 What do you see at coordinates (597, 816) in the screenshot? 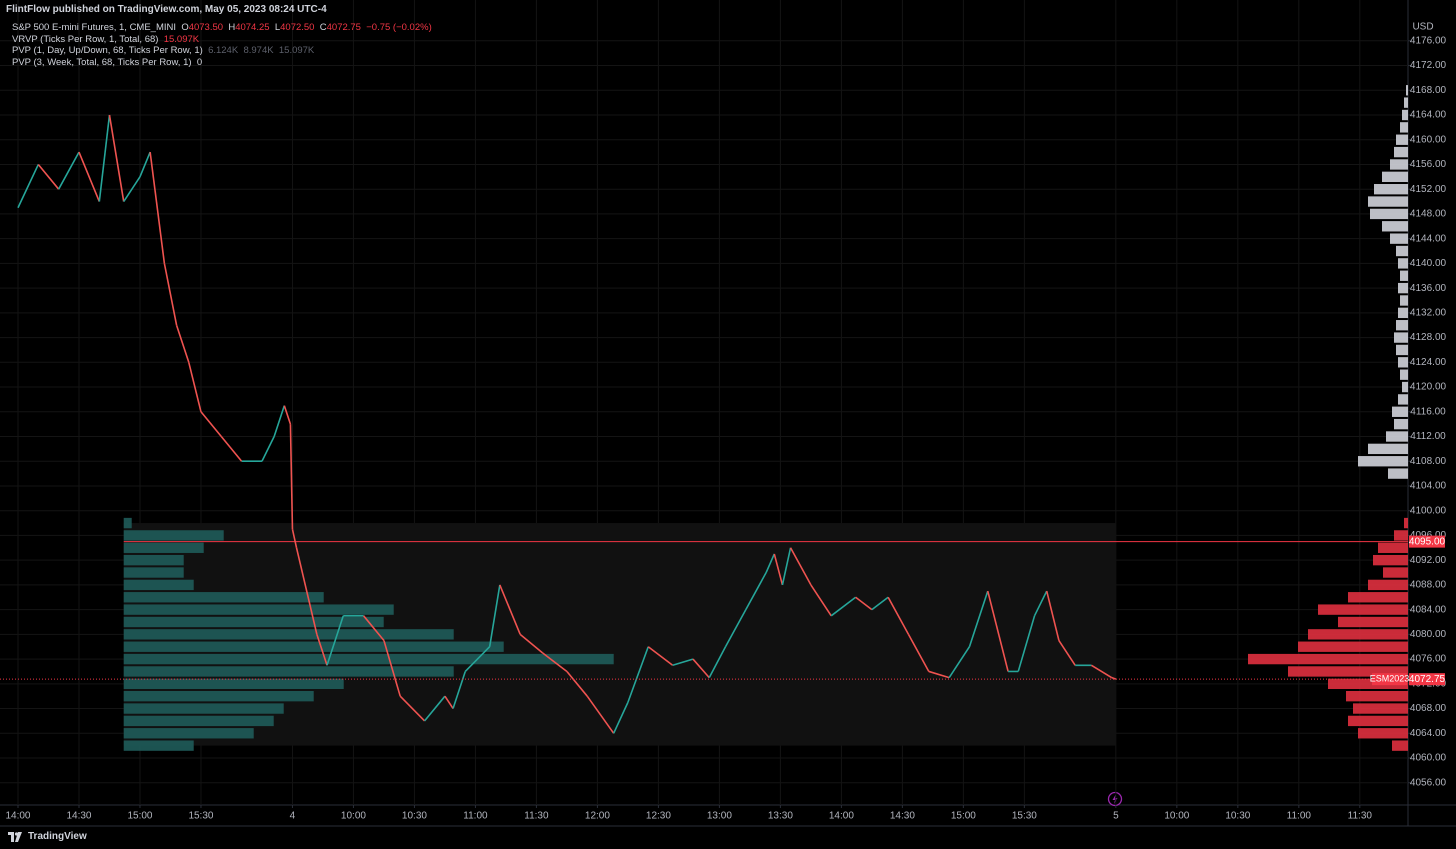
I see `x-tick-label: 12:00` at bounding box center [597, 816].